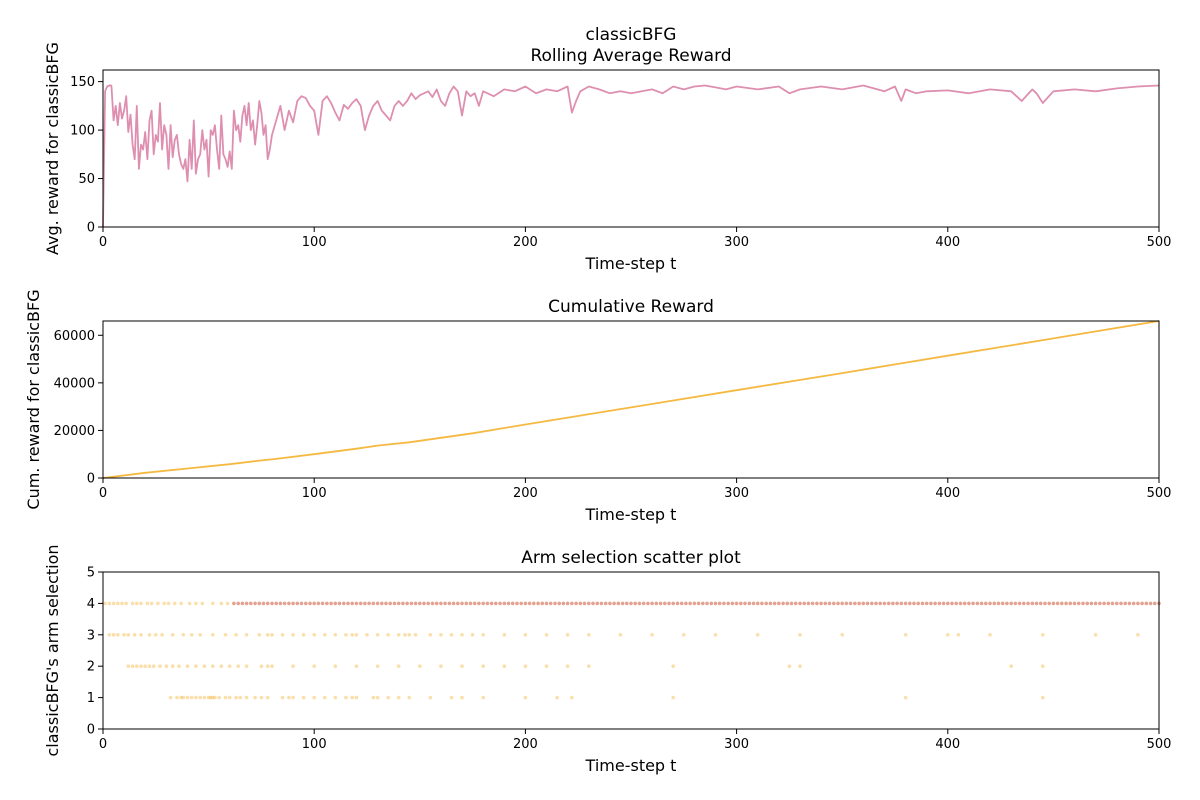  Describe the element at coordinates (91, 573) in the screenshot. I see `y-tick-label: 5` at that location.